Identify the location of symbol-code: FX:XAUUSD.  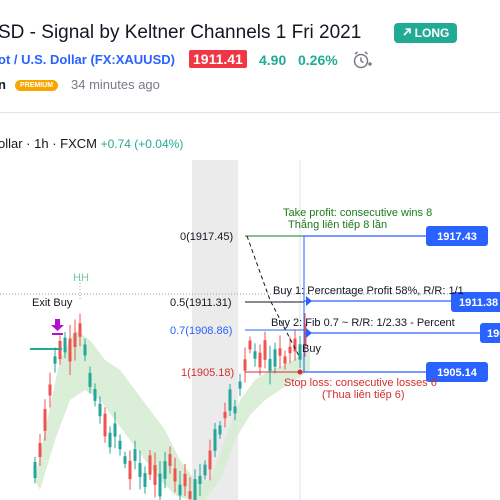
(132, 59).